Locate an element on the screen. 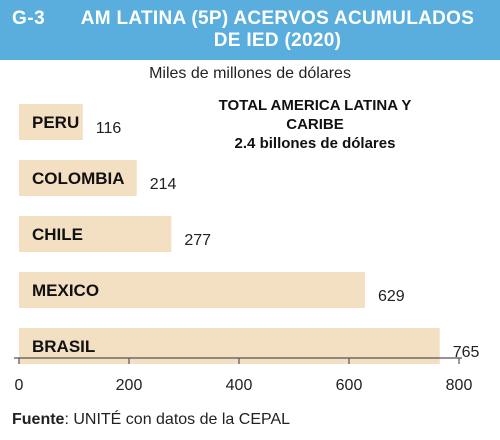  bar-mexico is located at coordinates (192, 290).